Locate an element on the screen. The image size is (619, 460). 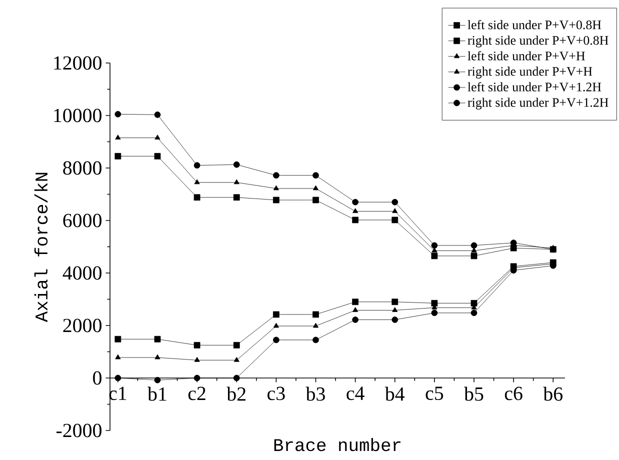
x-tick-label: b5 is located at coordinates (474, 393).